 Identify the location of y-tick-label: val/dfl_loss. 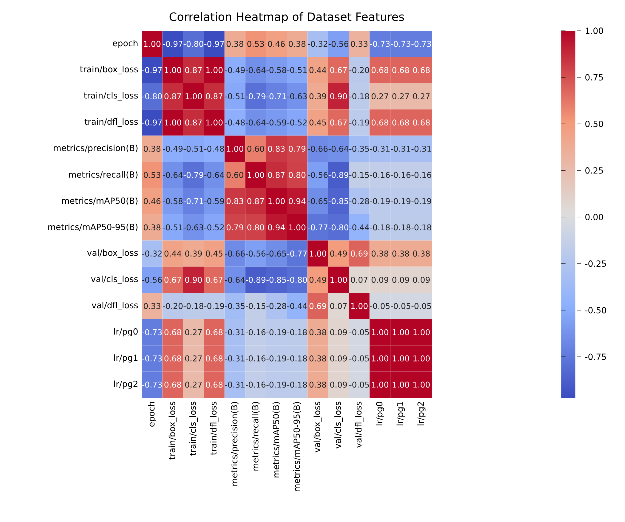
(115, 306).